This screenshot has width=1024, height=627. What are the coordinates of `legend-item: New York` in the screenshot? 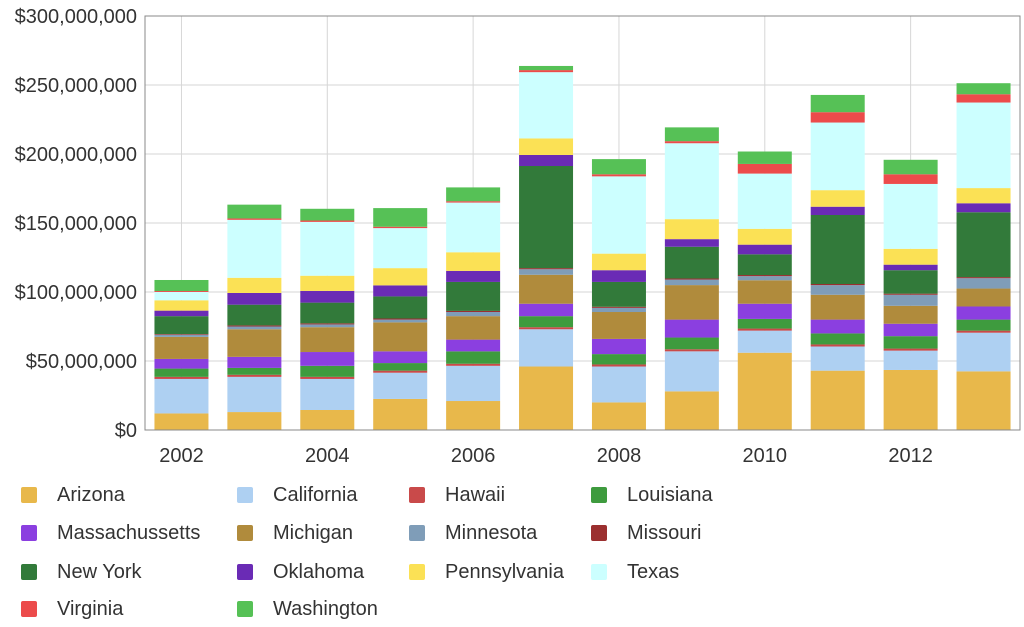 It's located at (71, 572).